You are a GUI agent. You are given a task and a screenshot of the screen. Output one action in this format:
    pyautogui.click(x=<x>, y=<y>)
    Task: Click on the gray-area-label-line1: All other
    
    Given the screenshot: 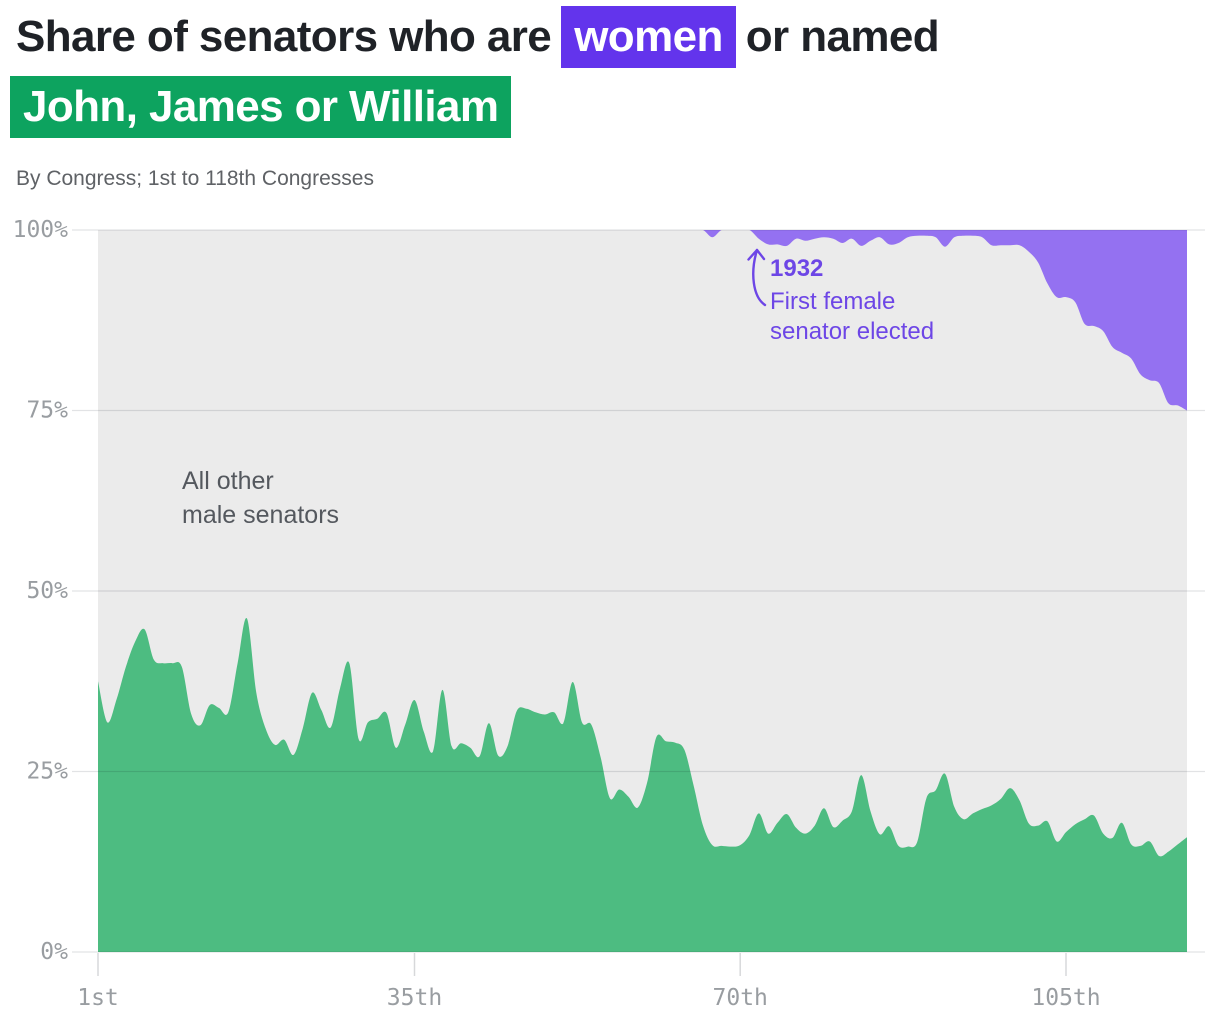 What is the action you would take?
    pyautogui.click(x=228, y=481)
    